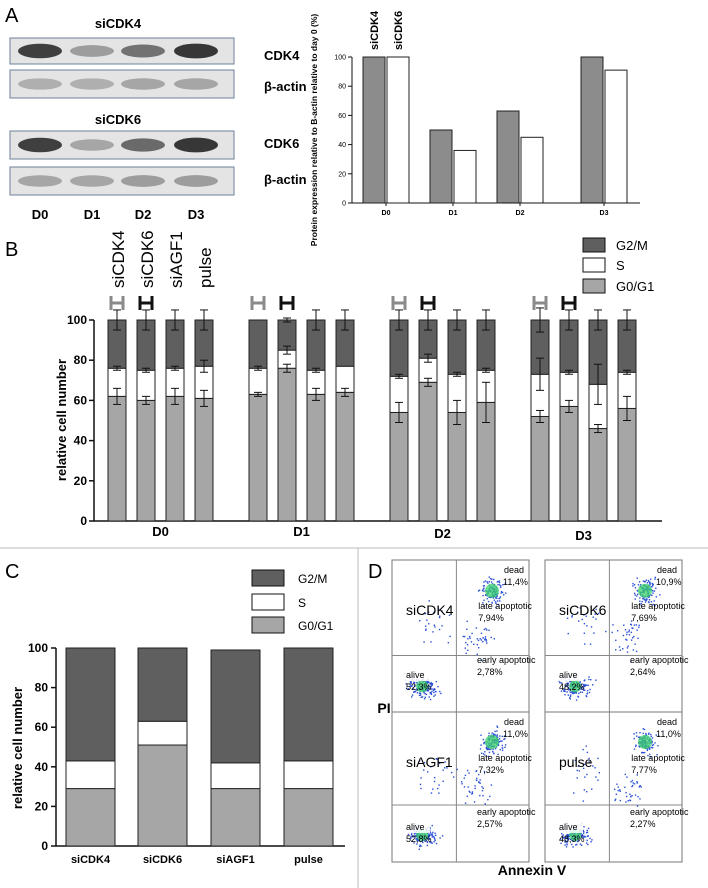  Describe the element at coordinates (285, 86) in the screenshot. I see `blot-label-actin-1: β-actin` at that location.